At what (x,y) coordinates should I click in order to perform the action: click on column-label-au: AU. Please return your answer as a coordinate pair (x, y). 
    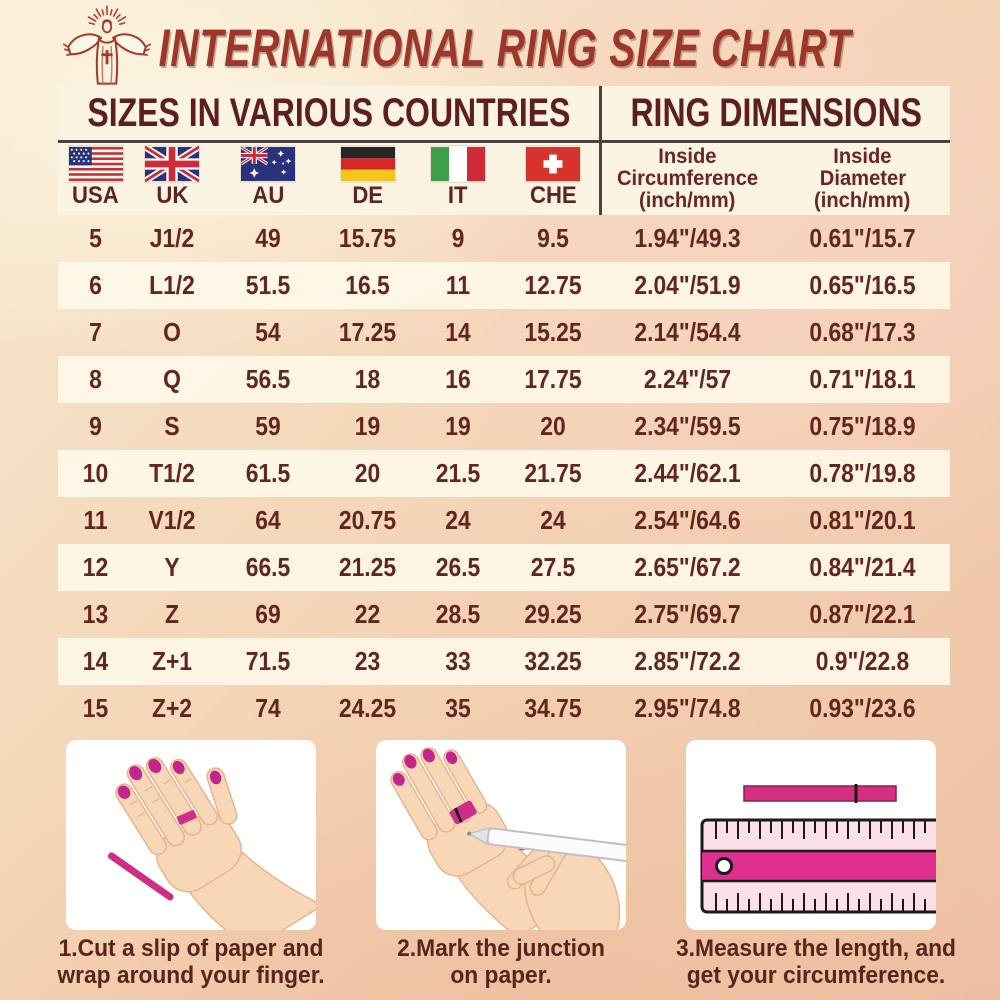
    Looking at the image, I should click on (268, 195).